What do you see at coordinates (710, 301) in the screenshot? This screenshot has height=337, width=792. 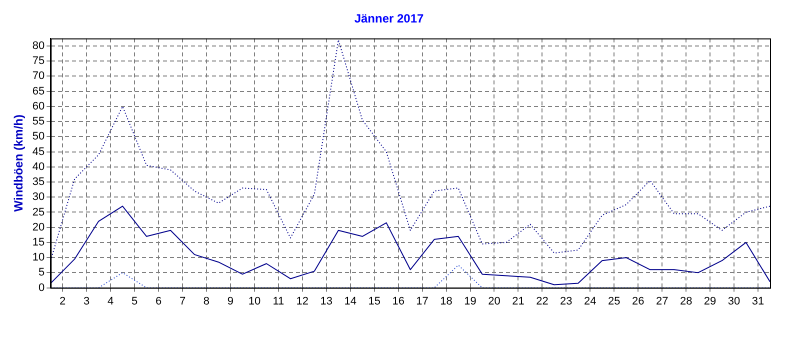 I see `x-tick-label: 29` at bounding box center [710, 301].